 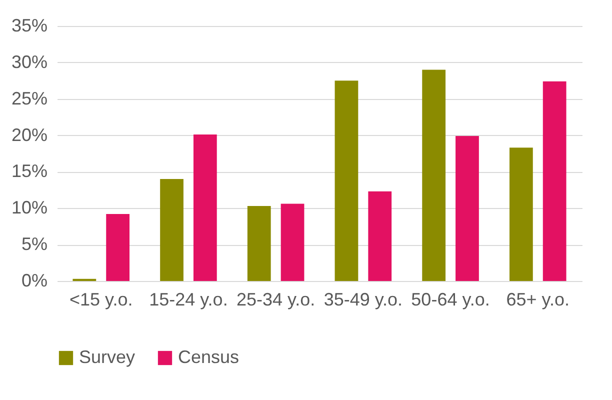 I want to click on y-tick-label: 20%, so click(x=29, y=134).